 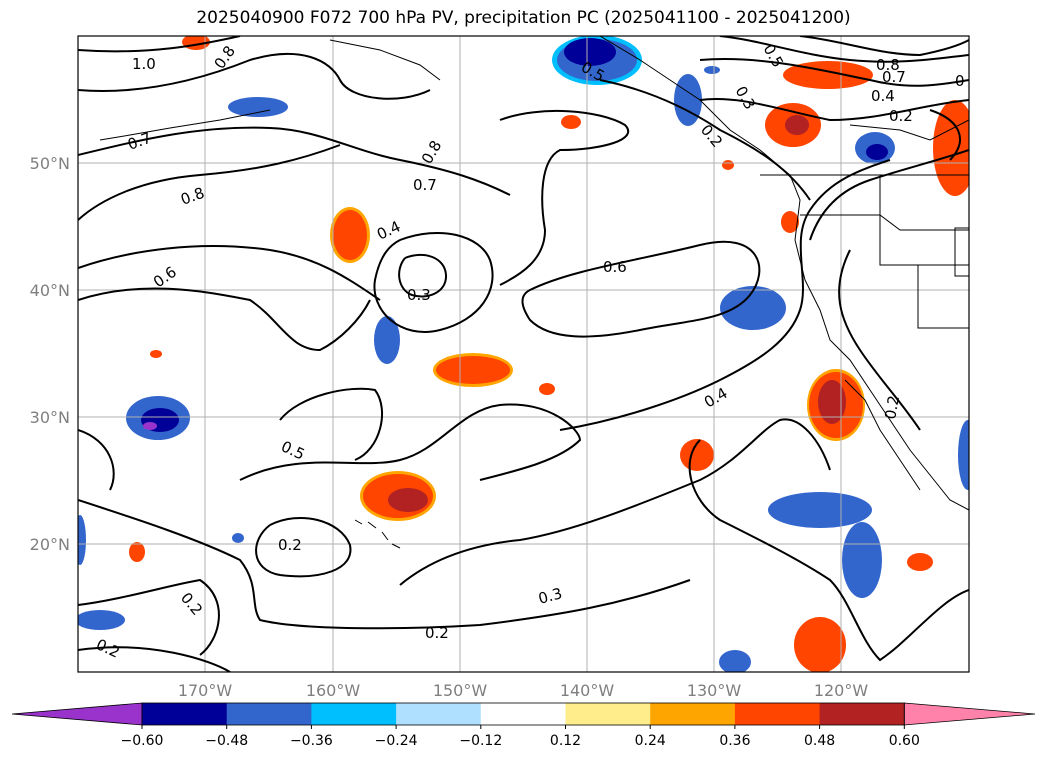 What do you see at coordinates (841, 690) in the screenshot?
I see `lon-label-120w: 120°W` at bounding box center [841, 690].